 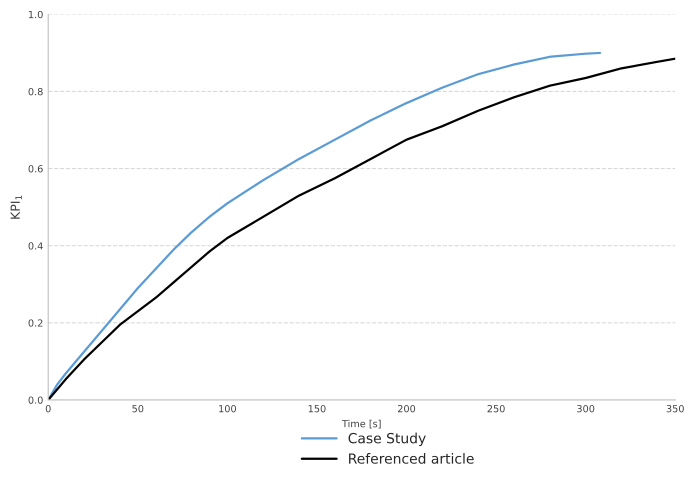 What do you see at coordinates (35, 92) in the screenshot?
I see `y-tick-label: 0.8` at bounding box center [35, 92].